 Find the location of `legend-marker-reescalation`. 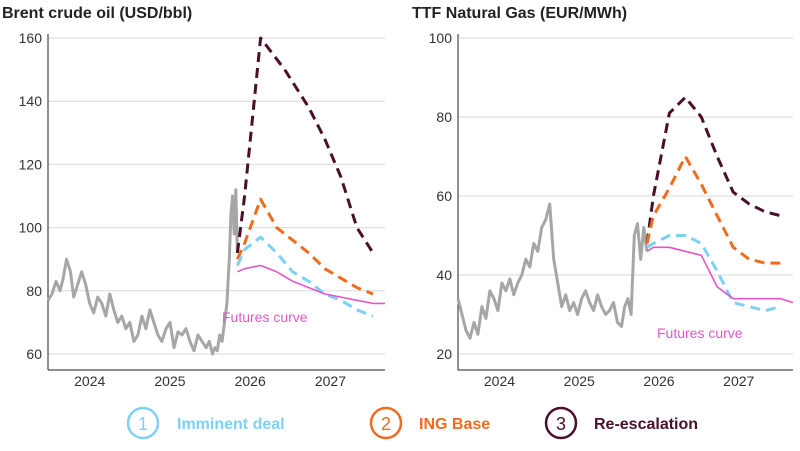

legend-marker-reescalation is located at coordinates (561, 423).